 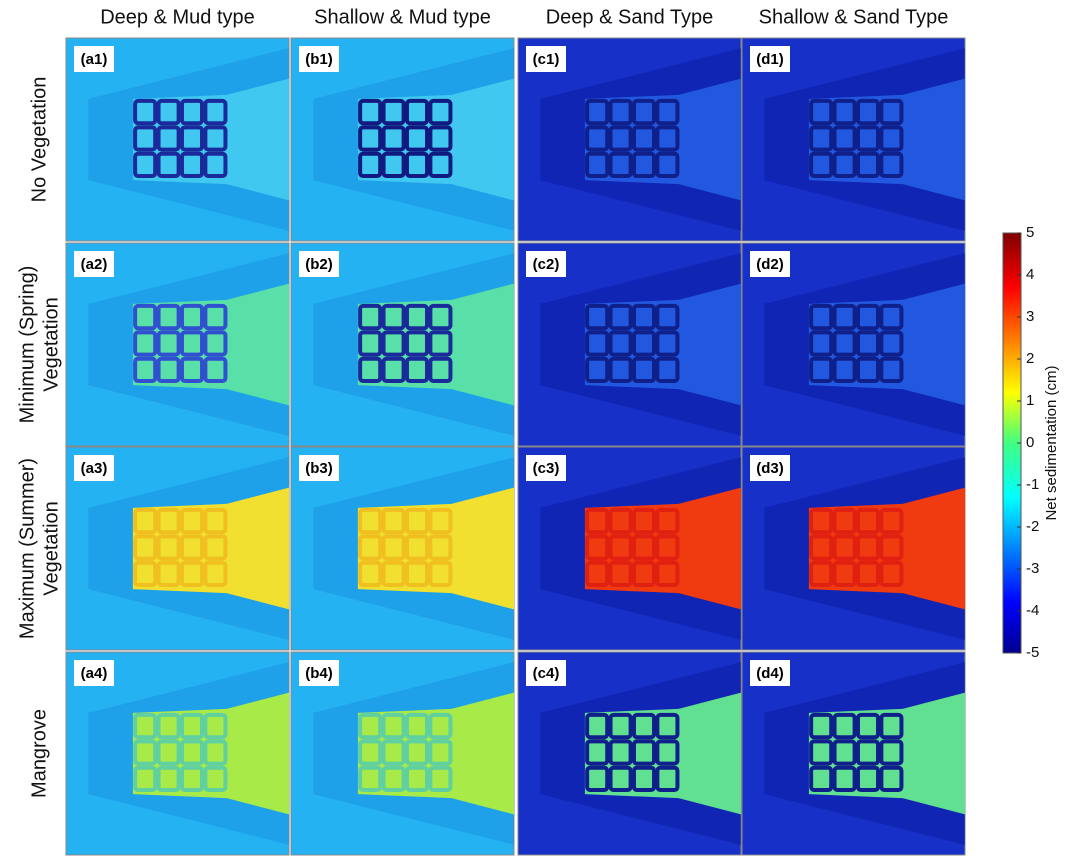 What do you see at coordinates (39, 753) in the screenshot?
I see `row-label: Mangrove` at bounding box center [39, 753].